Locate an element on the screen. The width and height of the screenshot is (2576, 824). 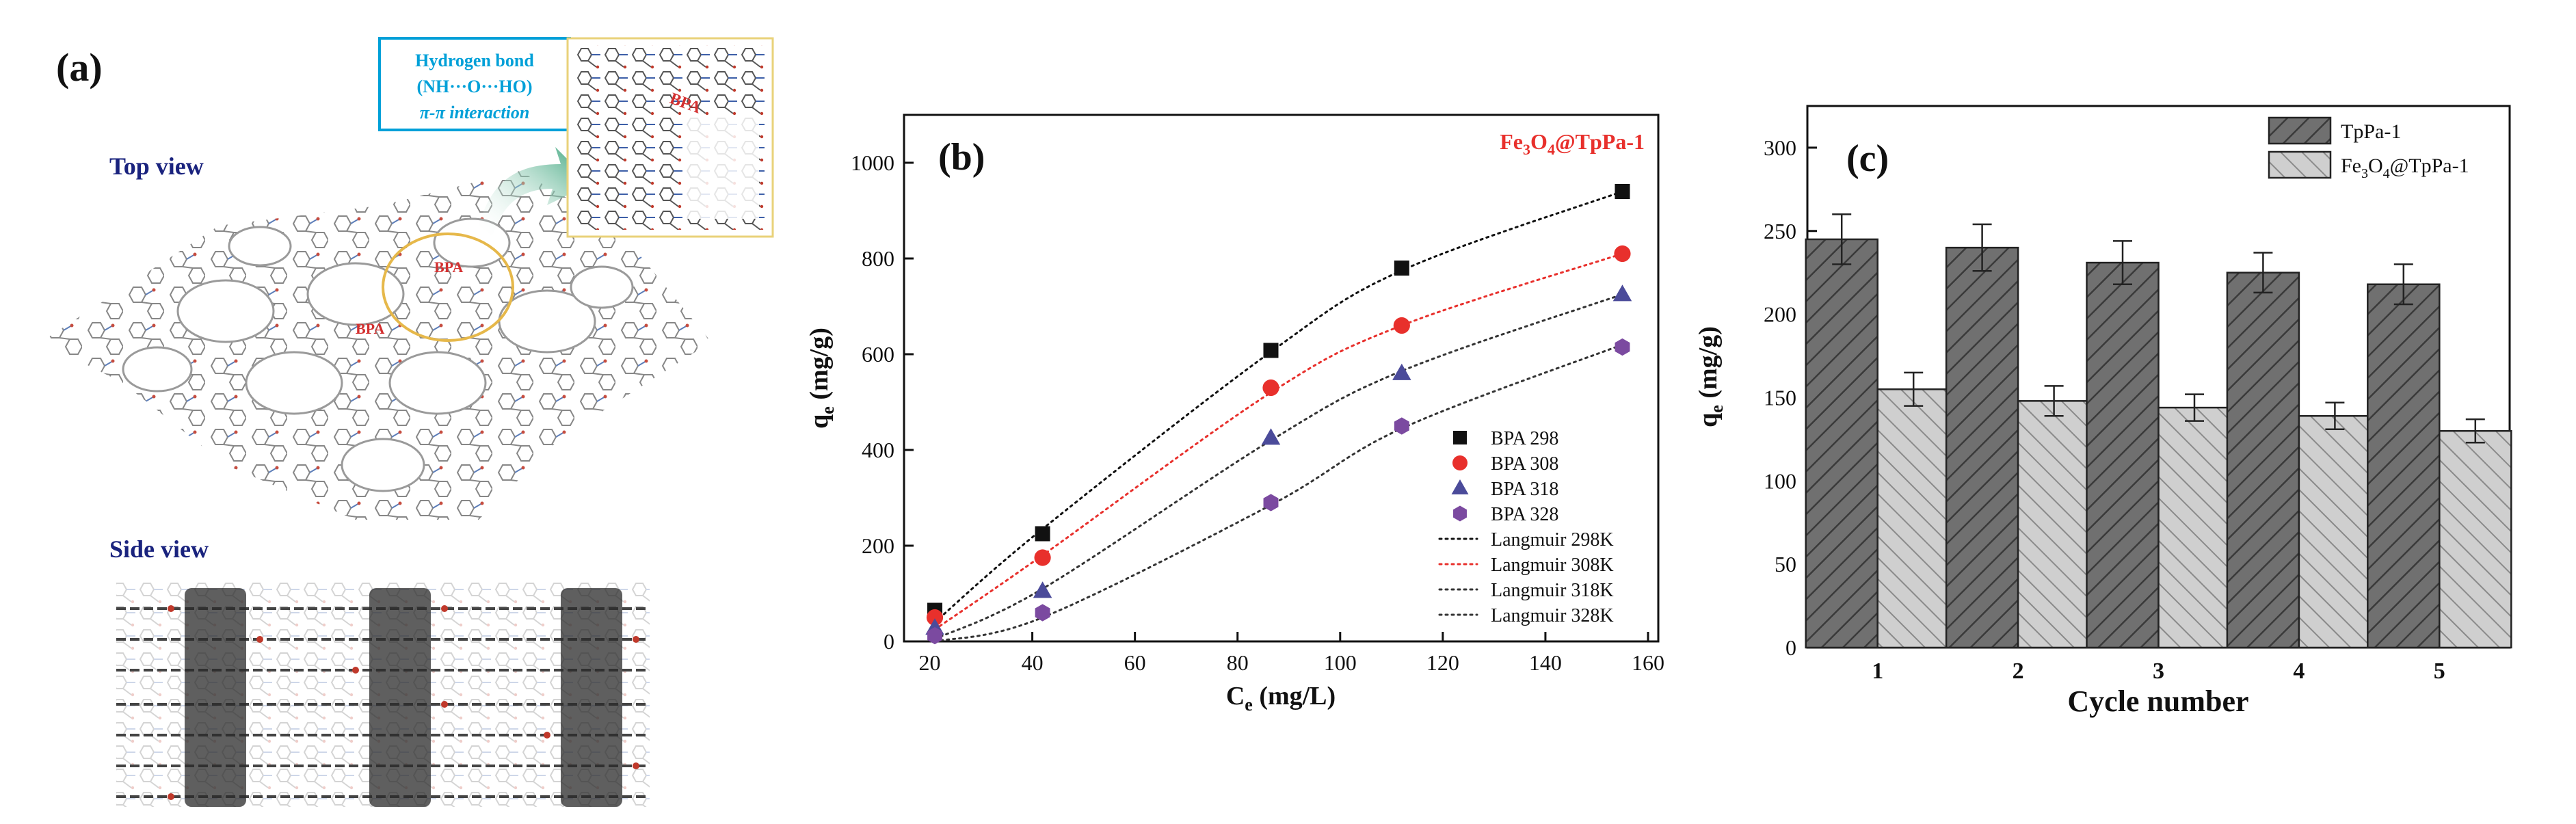
legend-label-langmuir-298k: Langmuir 298K is located at coordinates (1552, 539).